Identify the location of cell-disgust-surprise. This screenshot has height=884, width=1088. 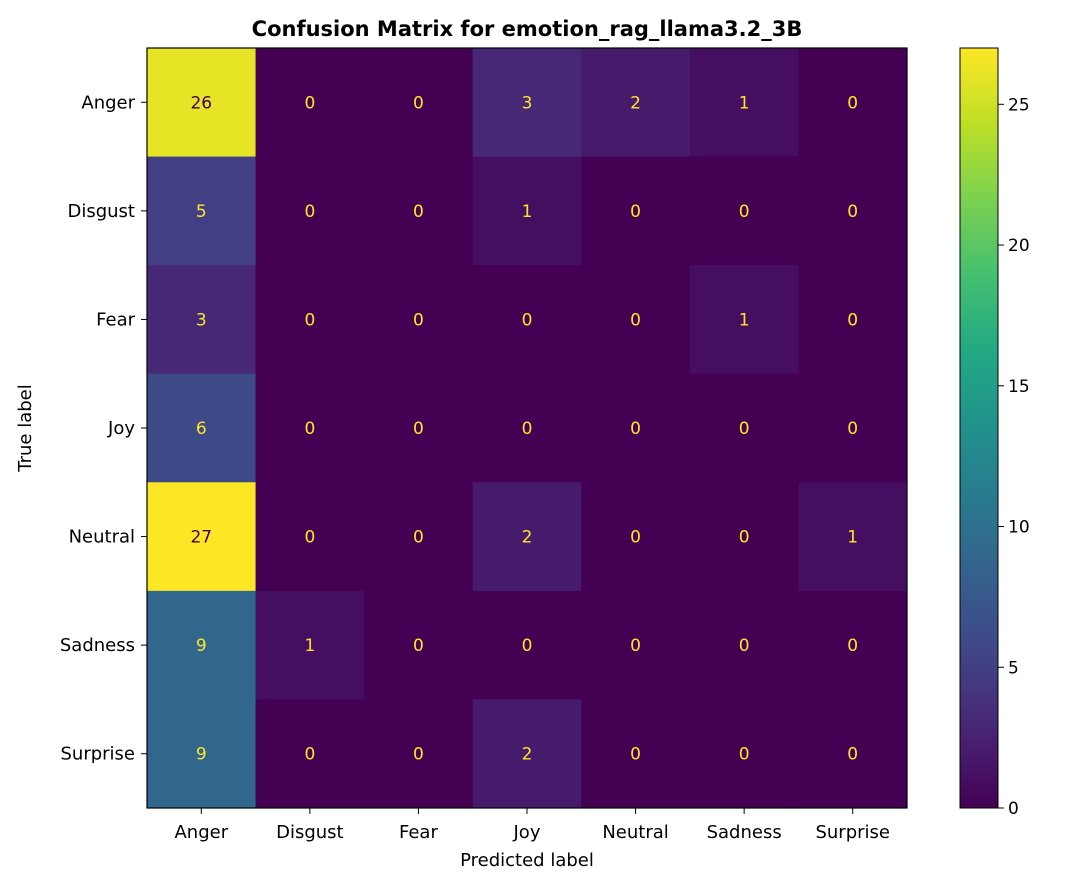
(853, 211).